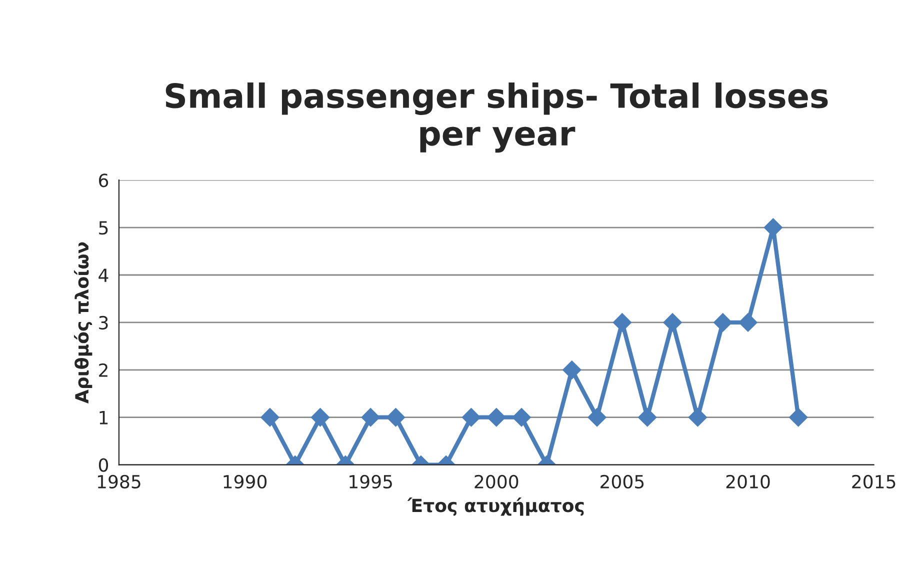  What do you see at coordinates (622, 481) in the screenshot?
I see `x-tick-label: 2005` at bounding box center [622, 481].